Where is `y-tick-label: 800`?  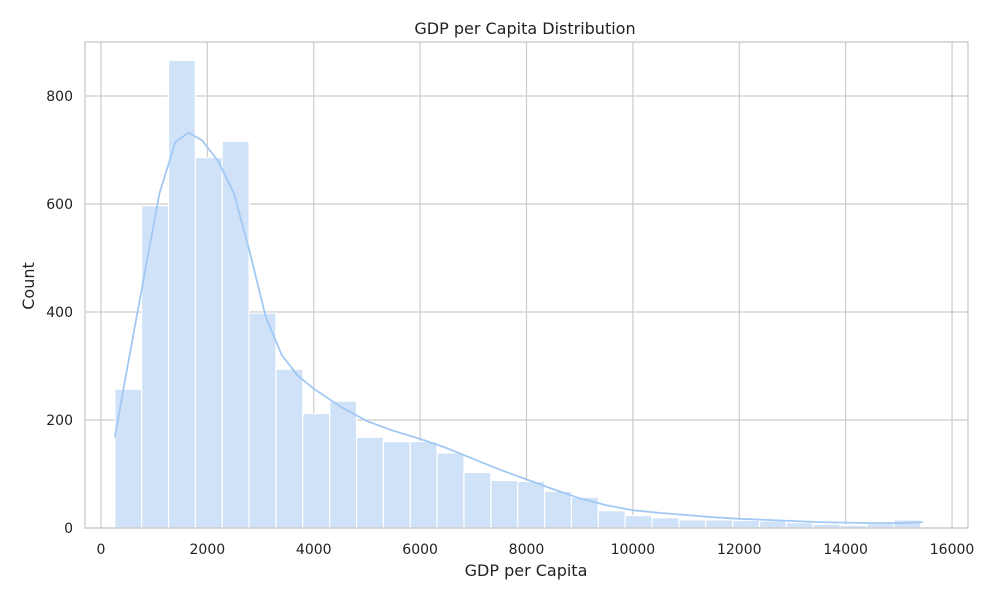
y-tick-label: 800 is located at coordinates (59, 97).